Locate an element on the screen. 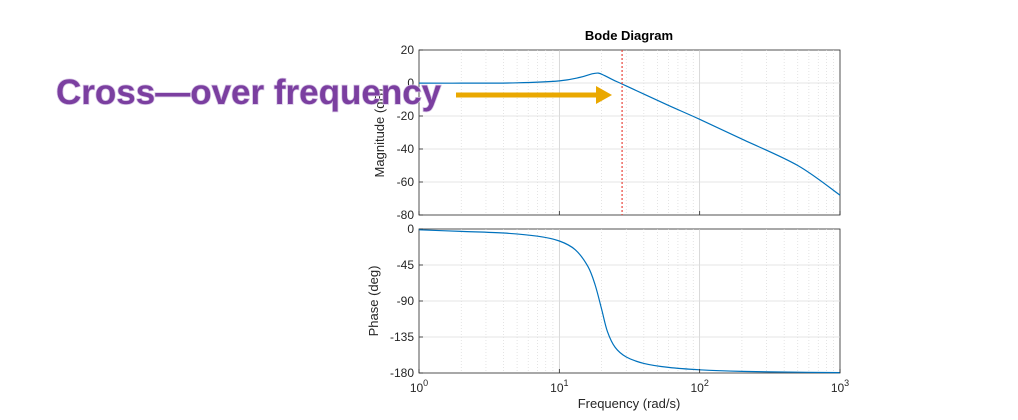  phase-grid is located at coordinates (629, 301).